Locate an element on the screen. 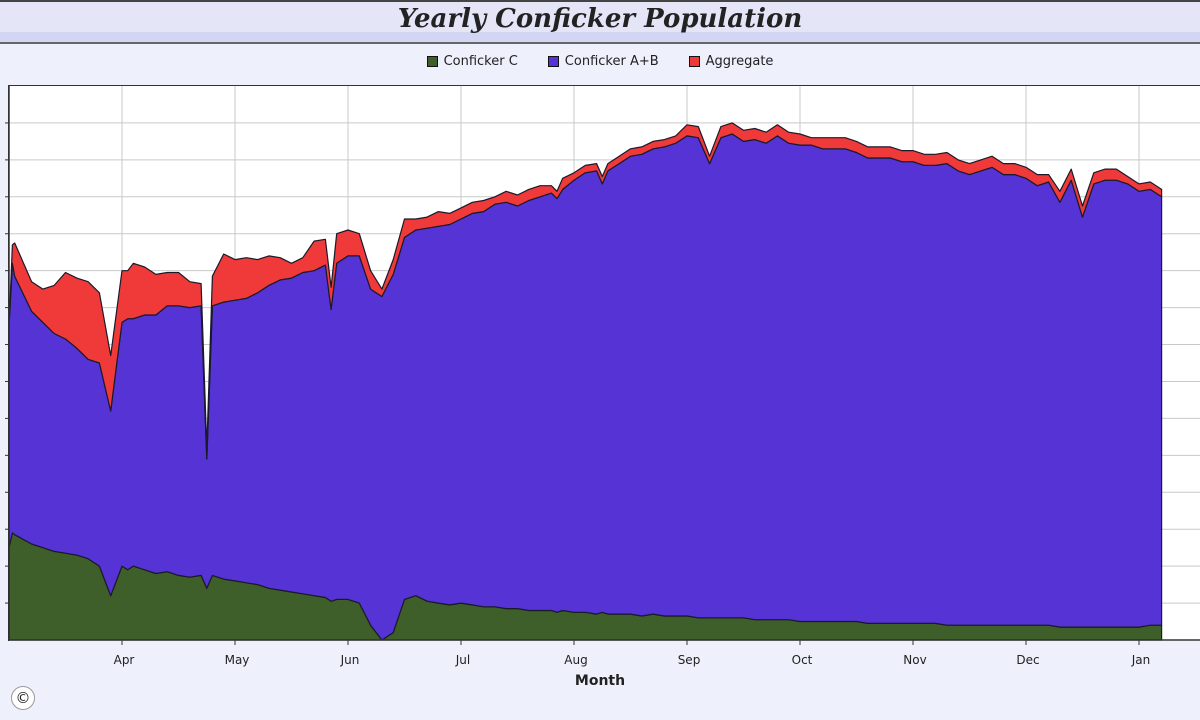  legend-item-conficker-c: Conficker C is located at coordinates (472, 61).